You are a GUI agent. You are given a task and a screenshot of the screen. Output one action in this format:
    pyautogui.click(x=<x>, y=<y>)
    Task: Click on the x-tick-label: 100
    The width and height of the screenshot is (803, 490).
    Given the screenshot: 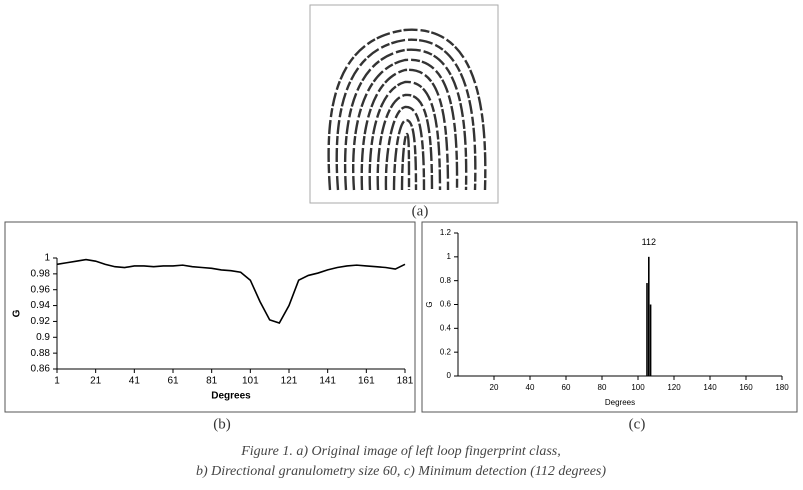 What is the action you would take?
    pyautogui.click(x=638, y=387)
    